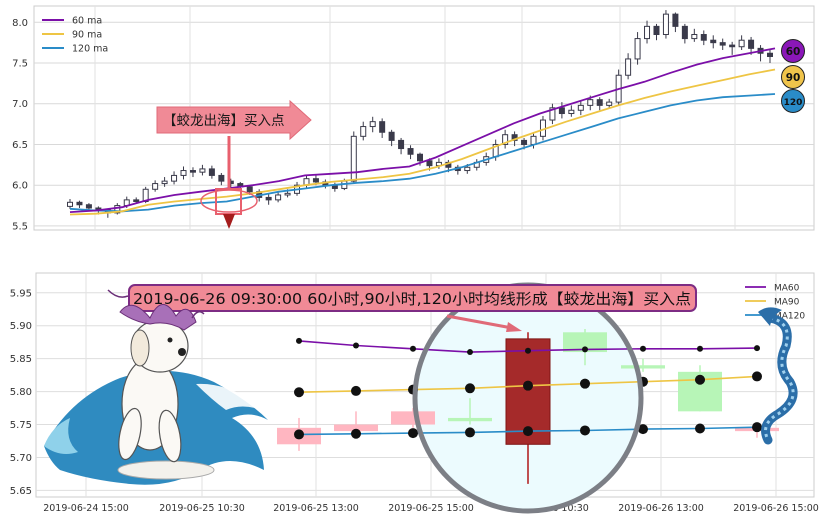 This screenshot has width=822, height=524. What do you see at coordinates (170, 436) in the screenshot?
I see `dog-leg-back` at bounding box center [170, 436].